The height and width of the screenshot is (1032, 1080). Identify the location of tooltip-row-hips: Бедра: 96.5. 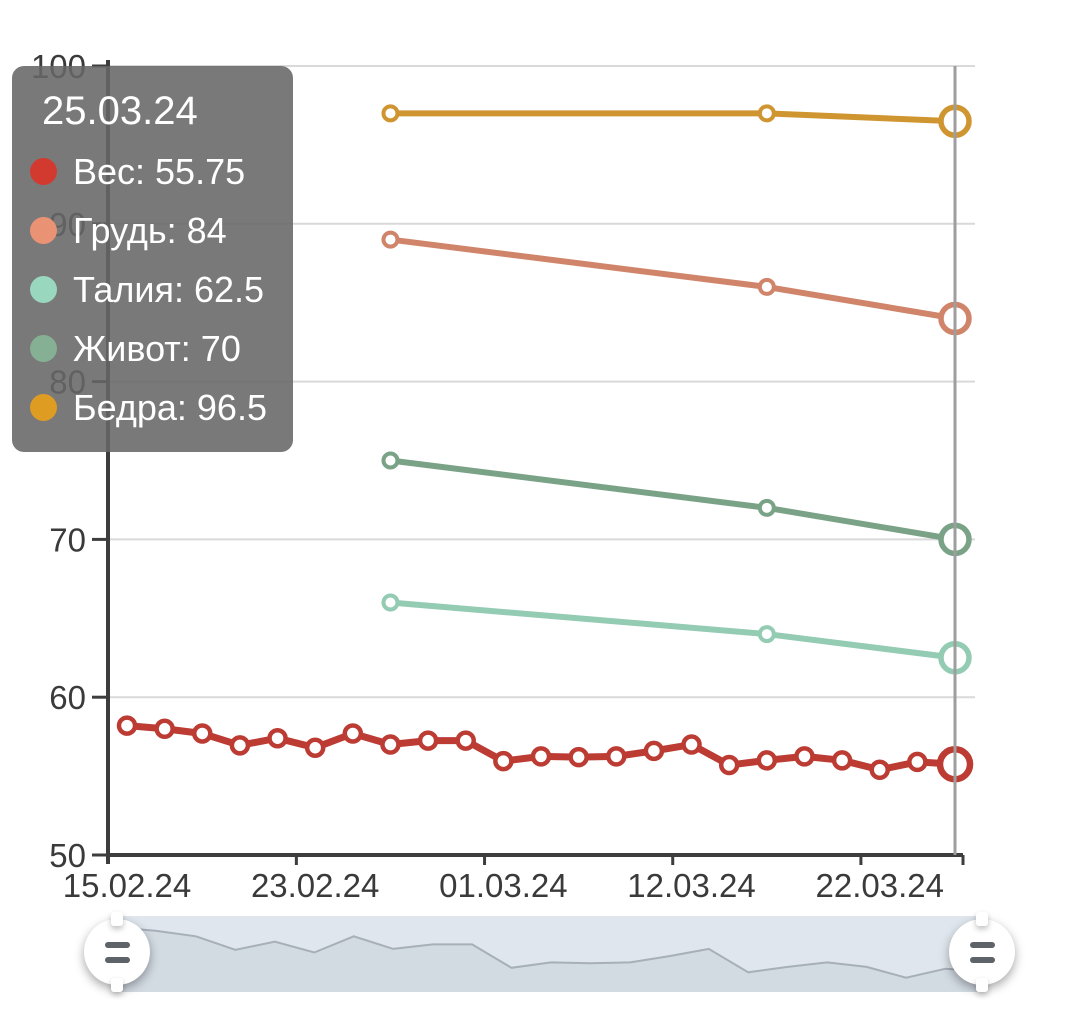
(156, 407).